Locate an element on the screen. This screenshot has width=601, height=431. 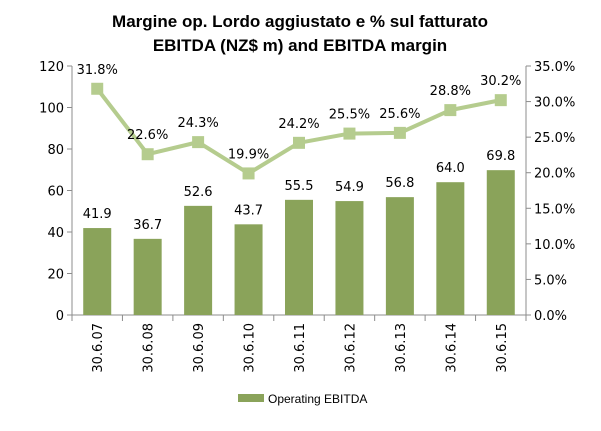
x-tick-label: 30.6.08 is located at coordinates (149, 348).